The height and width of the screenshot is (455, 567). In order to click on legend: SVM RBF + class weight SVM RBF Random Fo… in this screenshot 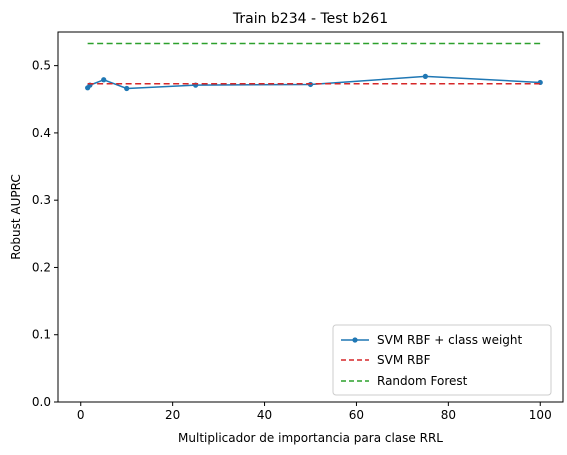, I will do `click(442, 360)`.